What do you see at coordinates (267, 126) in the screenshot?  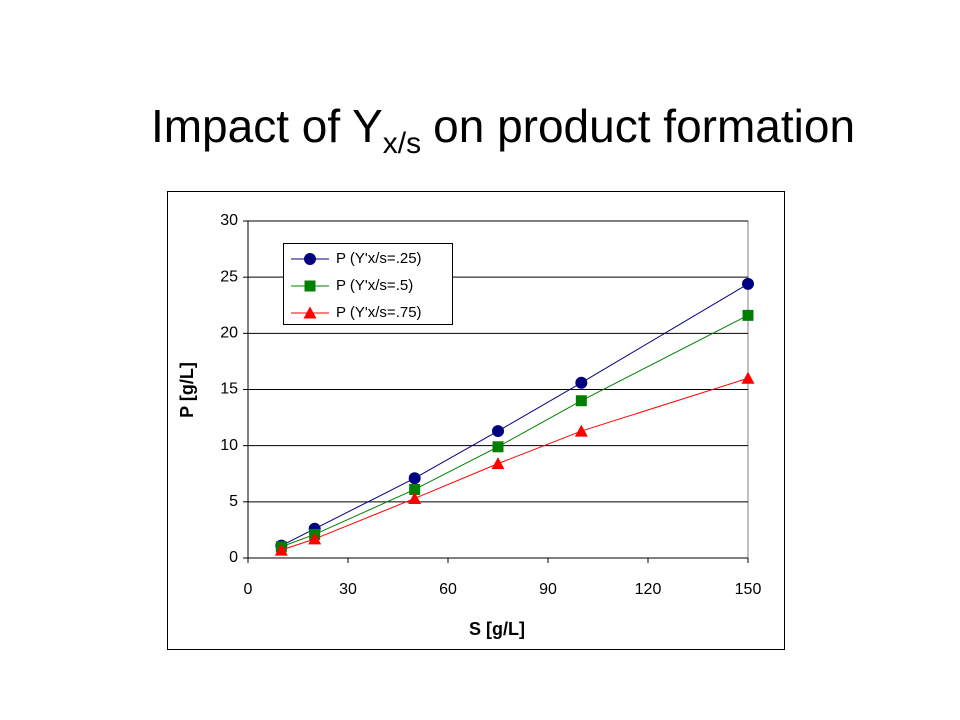 I see `title-main: Impact of Y` at bounding box center [267, 126].